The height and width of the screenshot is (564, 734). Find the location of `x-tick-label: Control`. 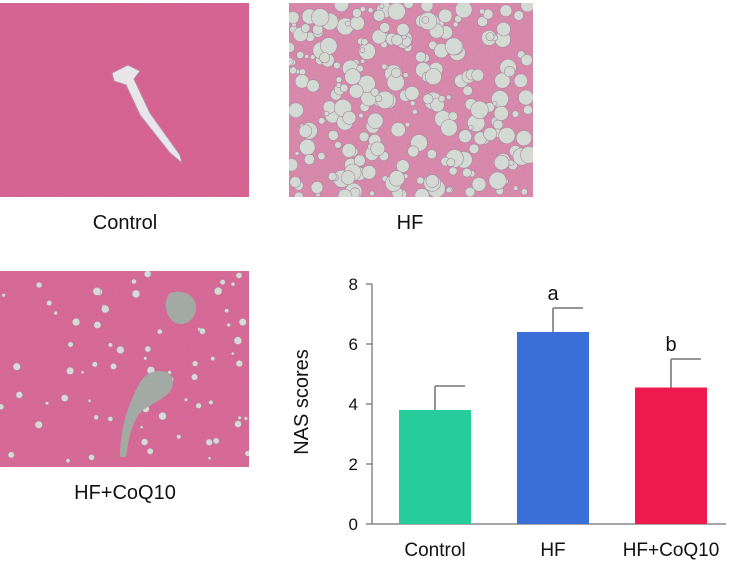

x-tick-label: Control is located at coordinates (434, 550).